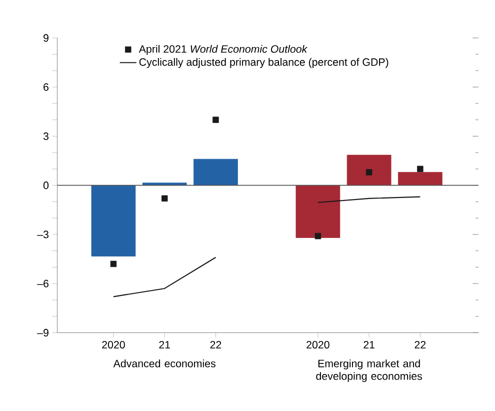  What do you see at coordinates (45, 136) in the screenshot?
I see `y-tick-label: 3` at bounding box center [45, 136].